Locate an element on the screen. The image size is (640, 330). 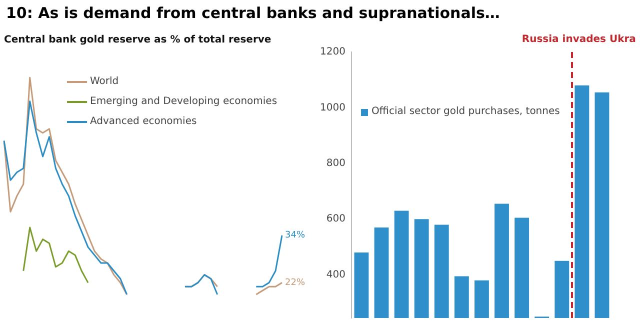
y-tick-label: 800 is located at coordinates (336, 164).